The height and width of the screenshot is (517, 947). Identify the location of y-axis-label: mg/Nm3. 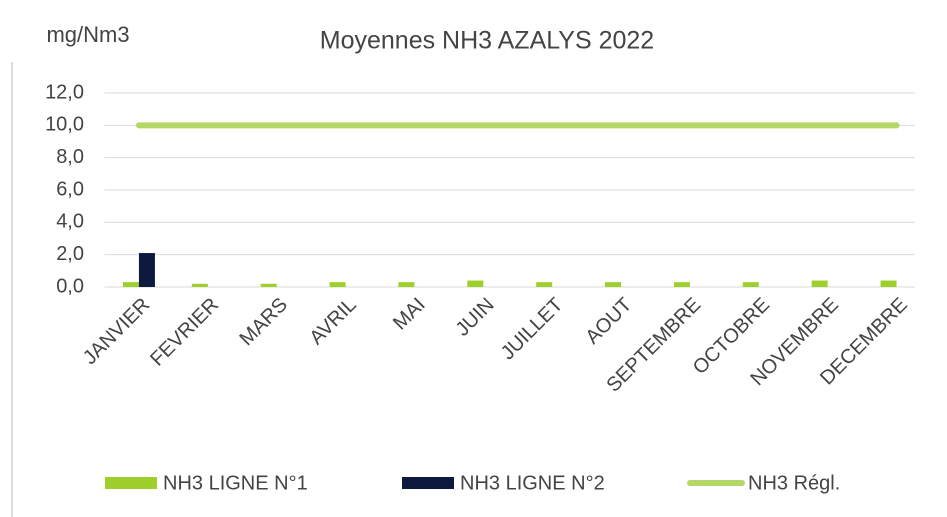
(87, 34).